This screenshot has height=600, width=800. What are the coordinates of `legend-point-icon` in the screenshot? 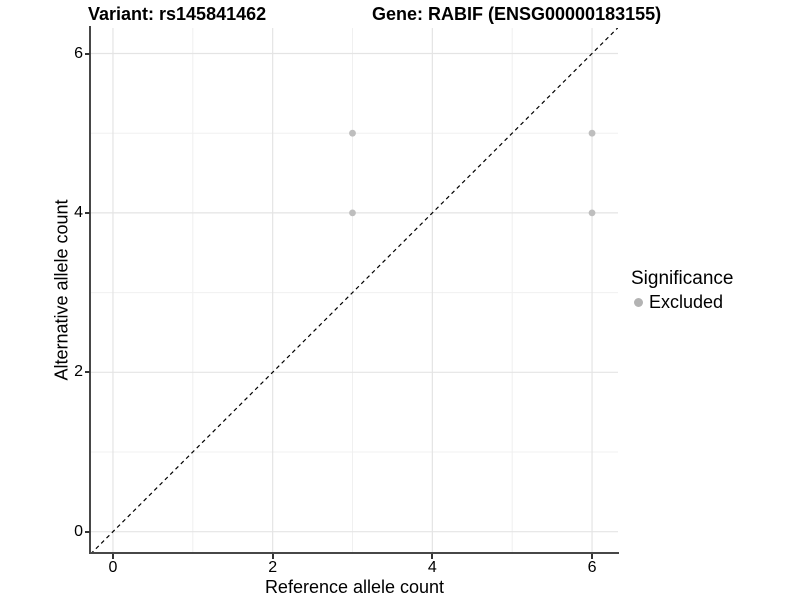 It's located at (638, 302).